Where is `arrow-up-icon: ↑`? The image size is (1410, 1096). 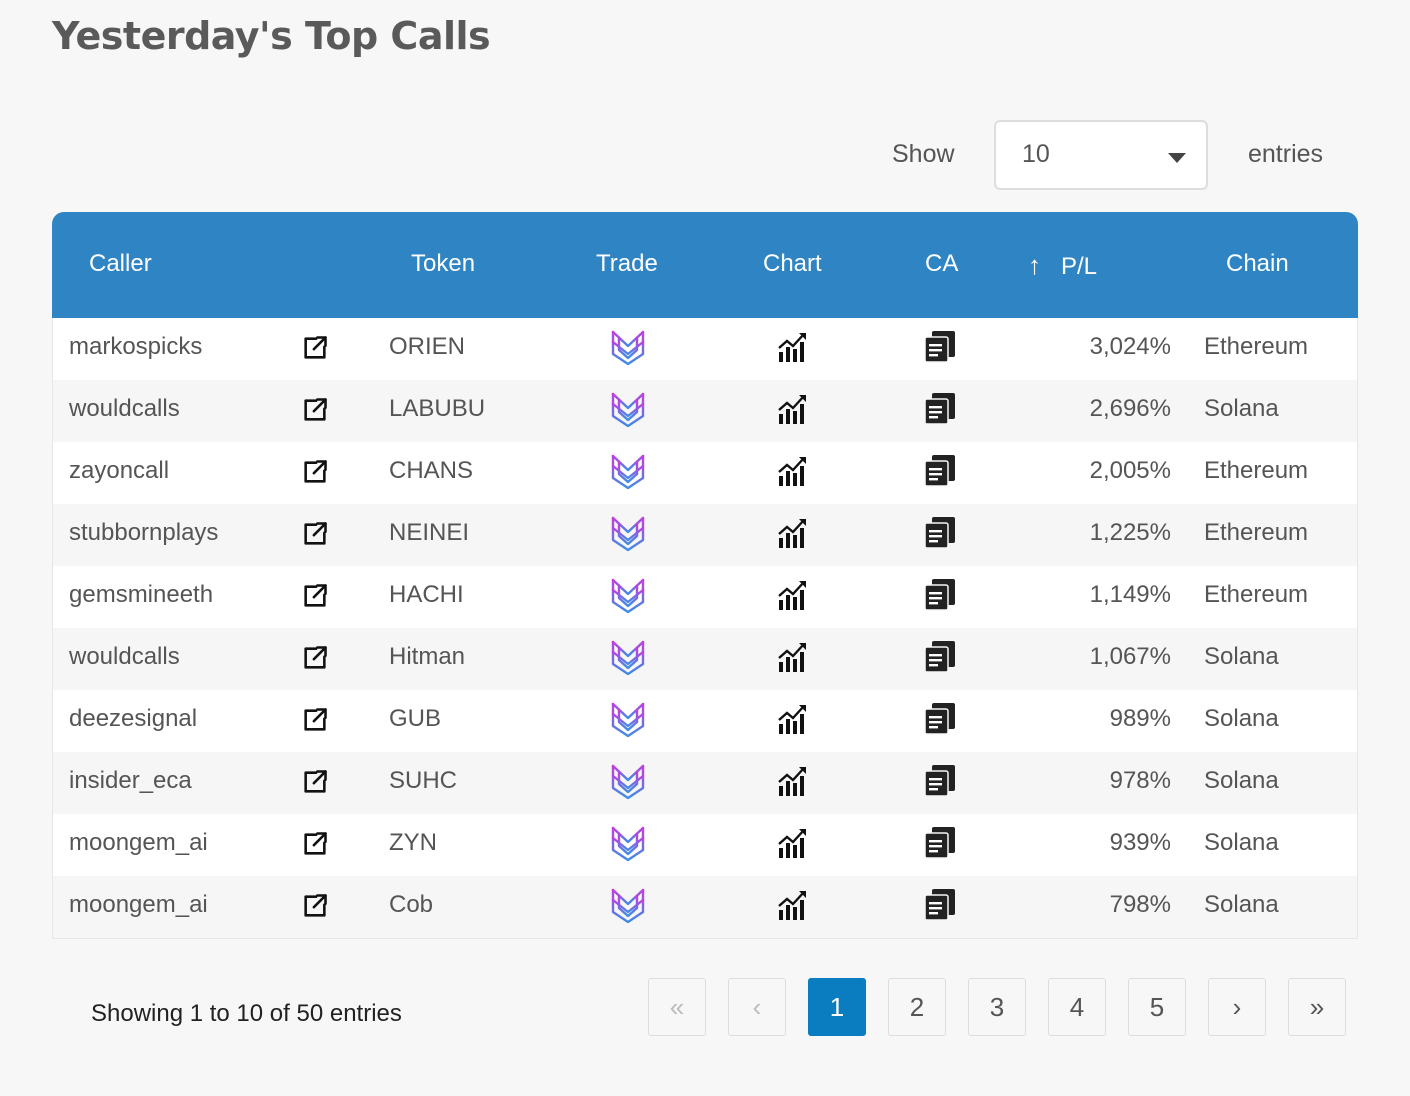
arrow-up-icon: ↑ is located at coordinates (1034, 265).